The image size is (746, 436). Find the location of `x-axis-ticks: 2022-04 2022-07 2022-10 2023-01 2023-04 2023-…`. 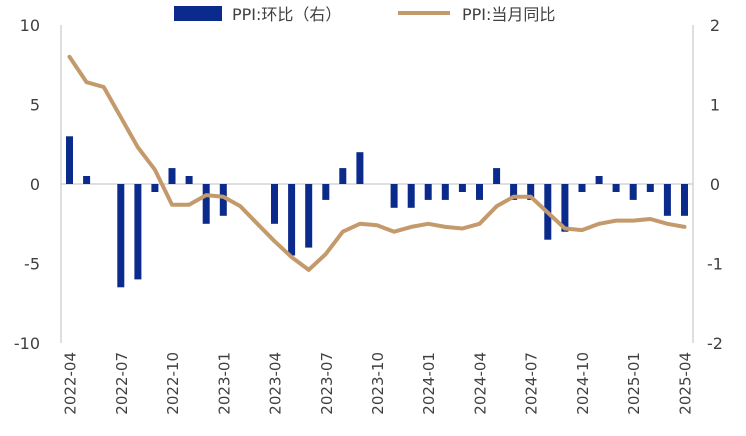

x-axis-ticks: 2022-04 2022-07 2022-10 2023-01 2023-04 2023-… is located at coordinates (378, 383).